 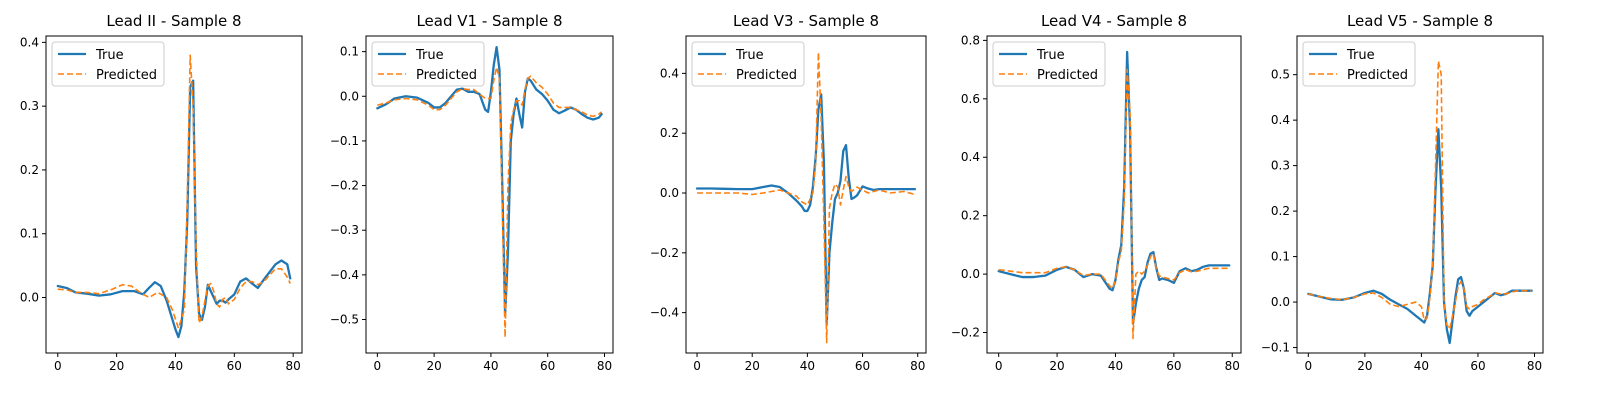 What do you see at coordinates (1114, 21) in the screenshot?
I see `subplot-title: Lead V4 - Sample 8` at bounding box center [1114, 21].